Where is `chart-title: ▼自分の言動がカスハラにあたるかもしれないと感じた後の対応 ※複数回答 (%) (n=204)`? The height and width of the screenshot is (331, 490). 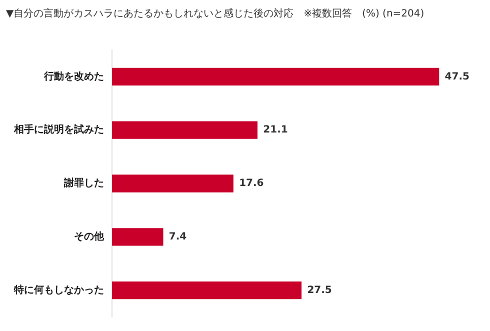
chart-title: ▼自分の言動がカスハラにあたるかもしれないと感じた後の対応 ※複数回答 (%) (n=204) is located at coordinates (215, 14).